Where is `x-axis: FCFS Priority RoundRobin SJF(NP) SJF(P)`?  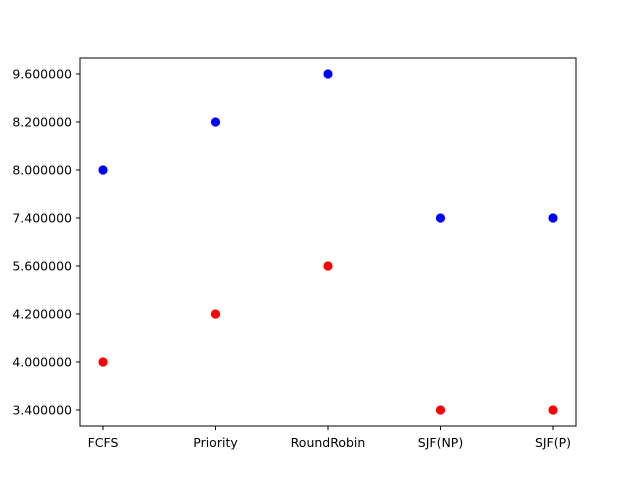
x-axis: FCFS Priority RoundRobin SJF(NP) SJF(P) is located at coordinates (329, 438).